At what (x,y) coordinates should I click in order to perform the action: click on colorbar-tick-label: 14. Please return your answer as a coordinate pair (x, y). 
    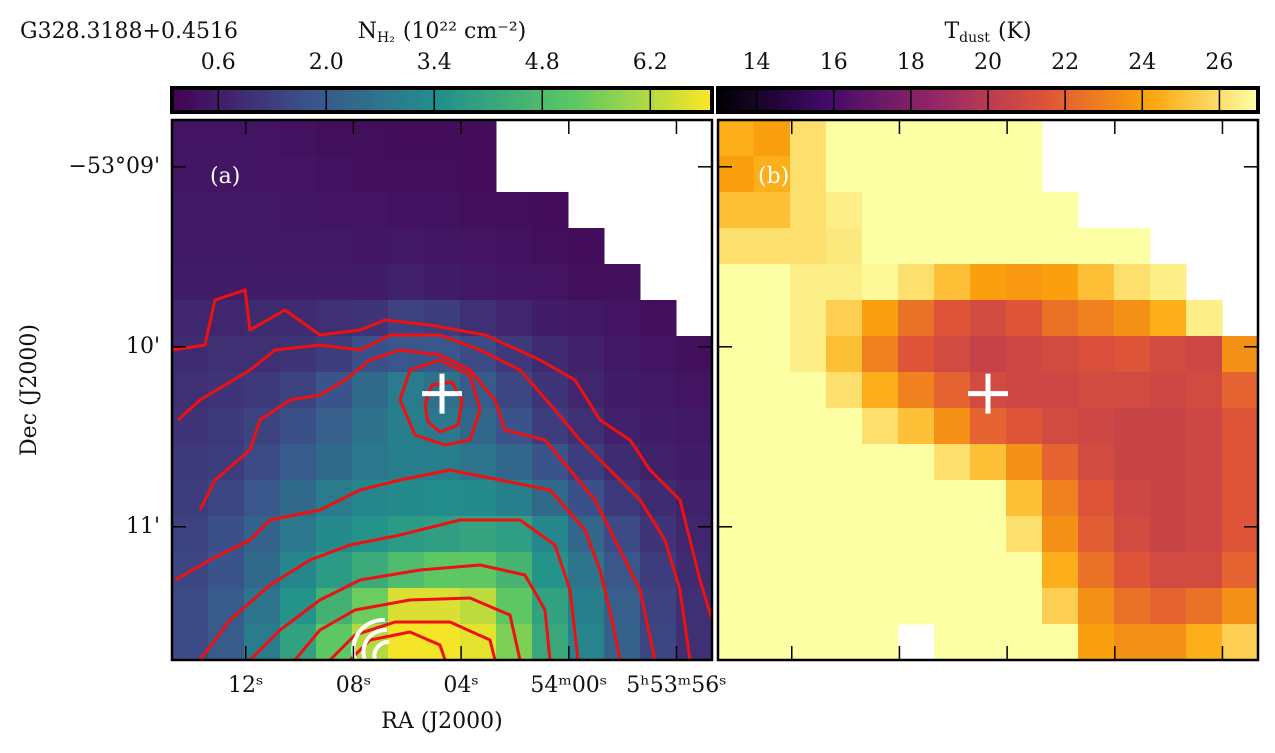
    Looking at the image, I should click on (757, 62).